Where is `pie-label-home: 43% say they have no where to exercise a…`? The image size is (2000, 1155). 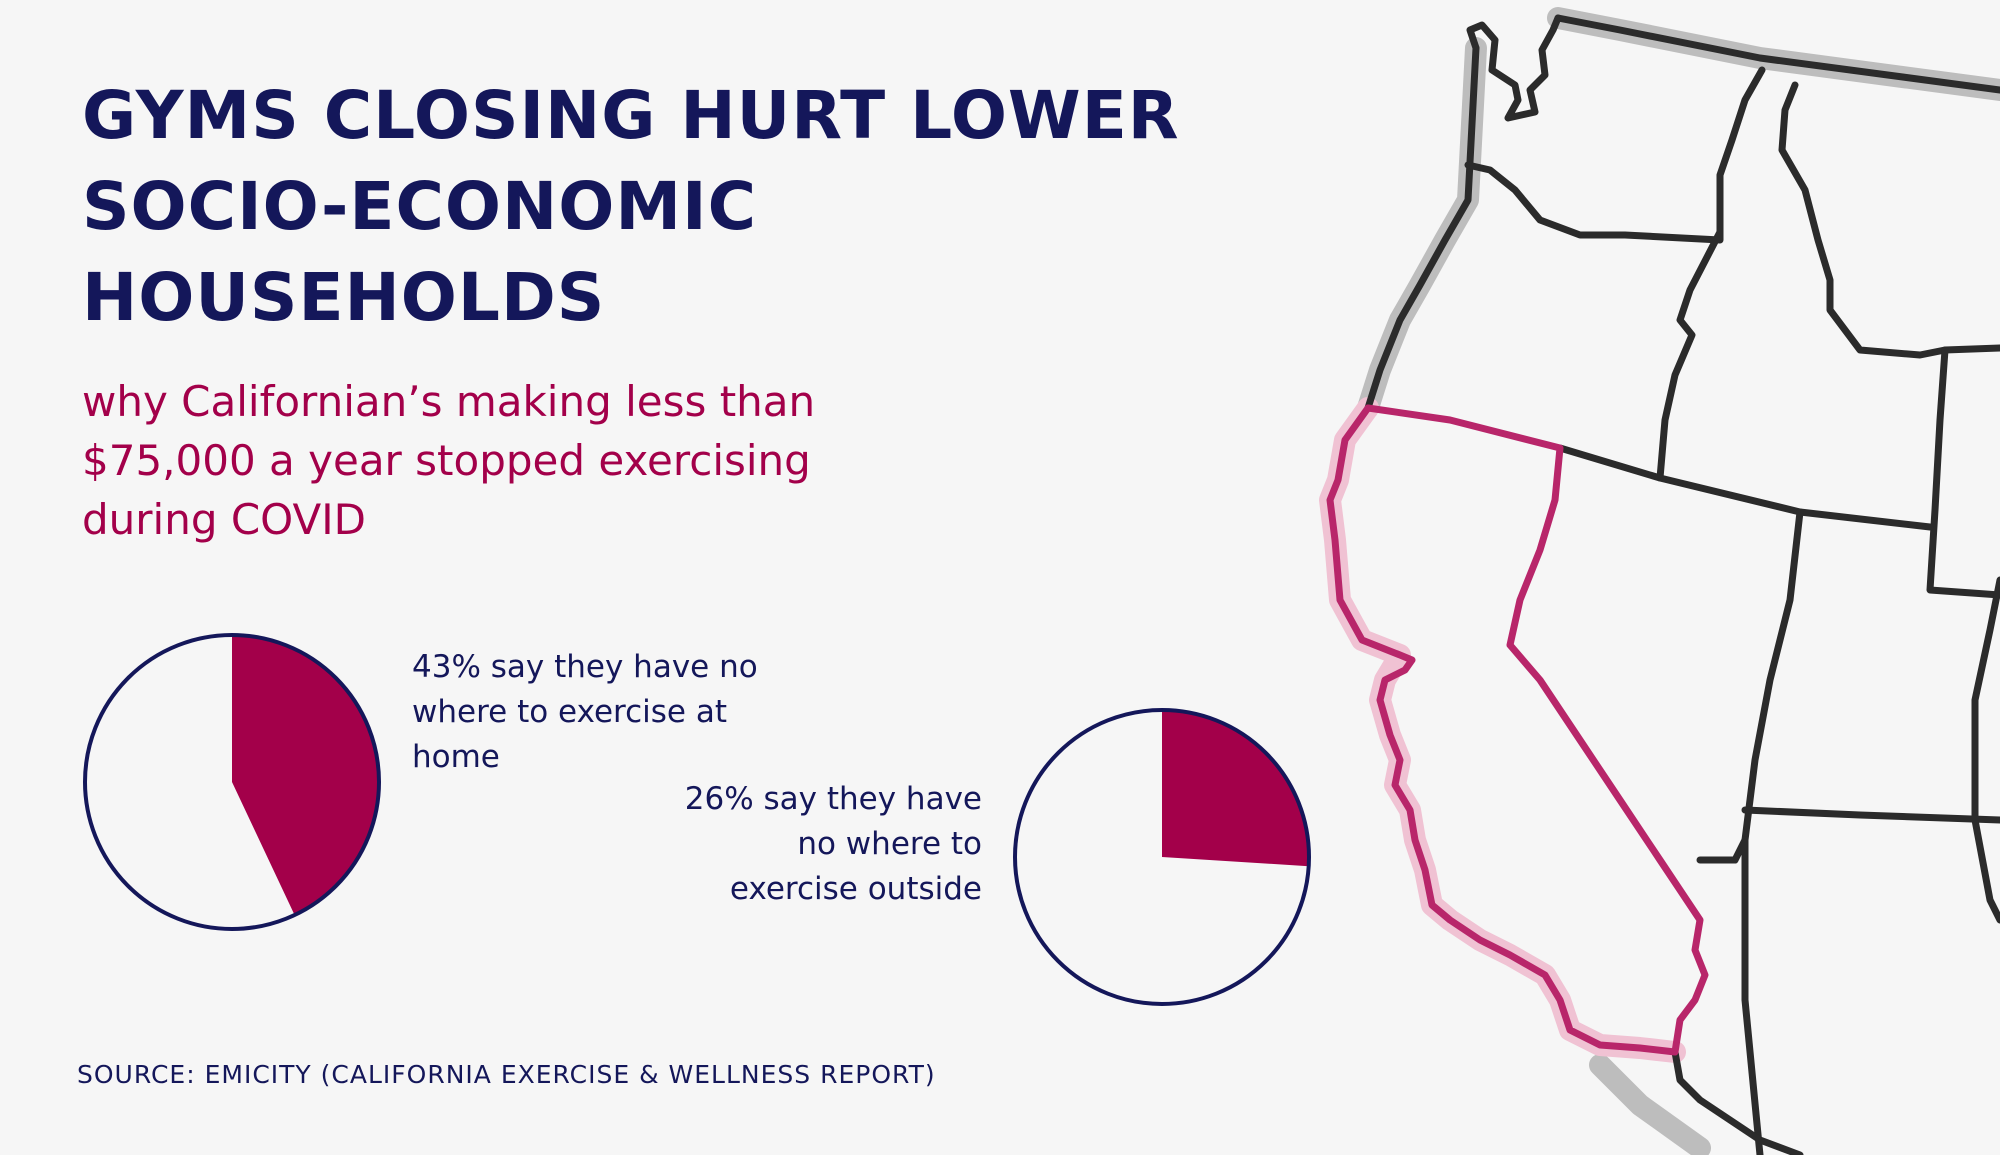
pie-label-home: 43% say they have no where to exercise a… is located at coordinates (585, 712).